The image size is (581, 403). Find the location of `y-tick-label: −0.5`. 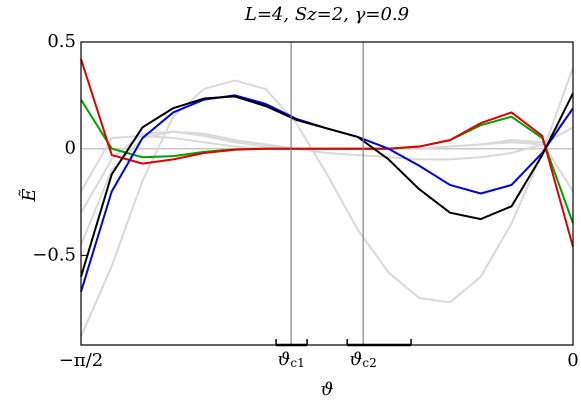

y-tick-label: −0.5 is located at coordinates (54, 254).